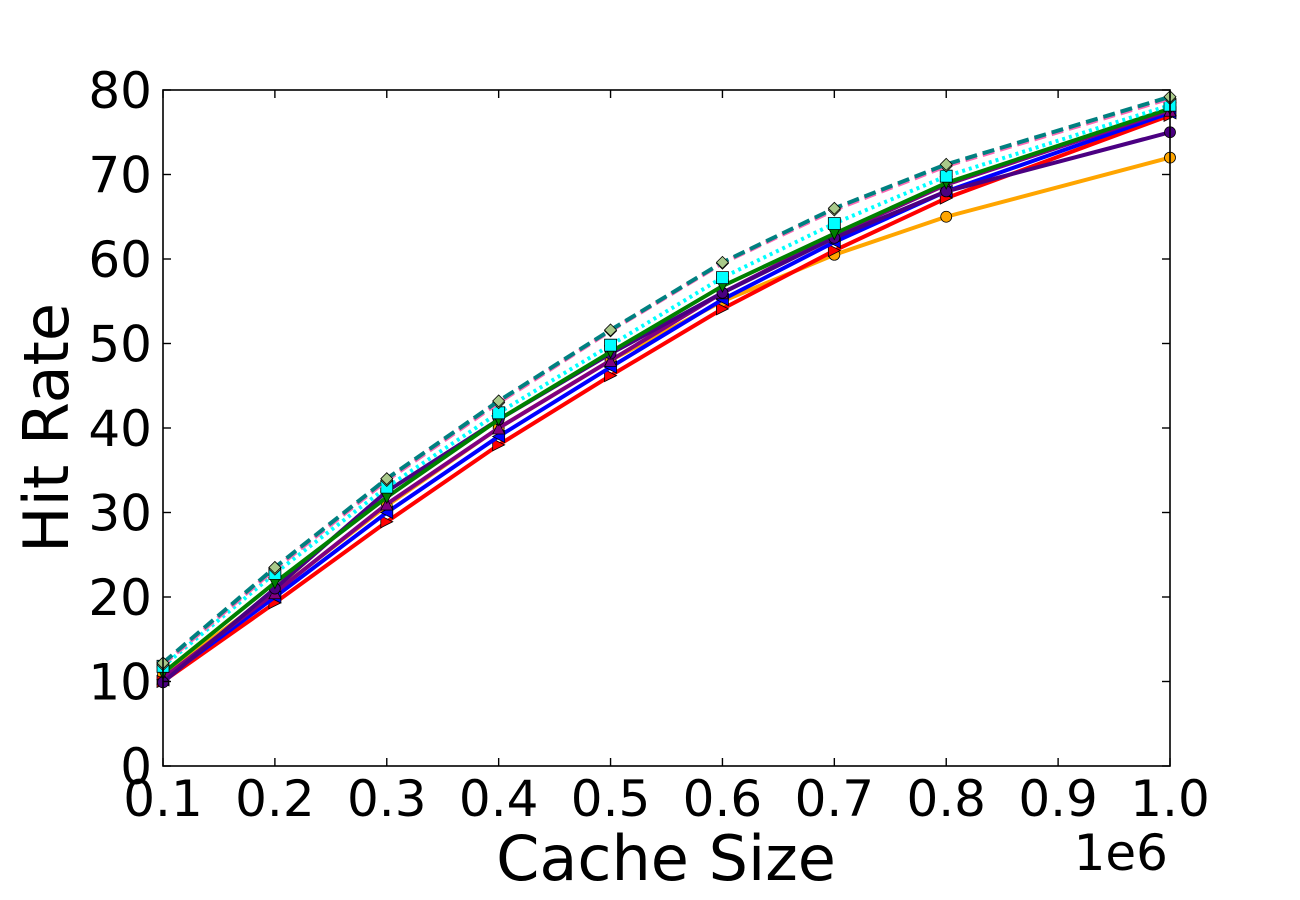 The image size is (1300, 900). Describe the element at coordinates (611, 799) in the screenshot. I see `x-tick-label: 0.5` at that location.